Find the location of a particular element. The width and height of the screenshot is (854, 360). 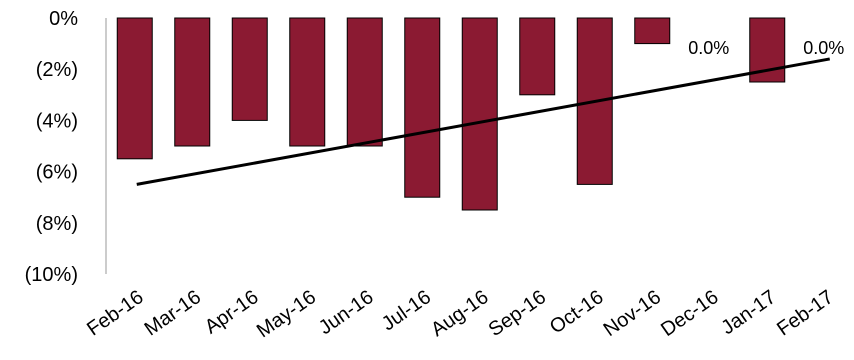

y-tick-label: (6%) is located at coordinates (57, 173).